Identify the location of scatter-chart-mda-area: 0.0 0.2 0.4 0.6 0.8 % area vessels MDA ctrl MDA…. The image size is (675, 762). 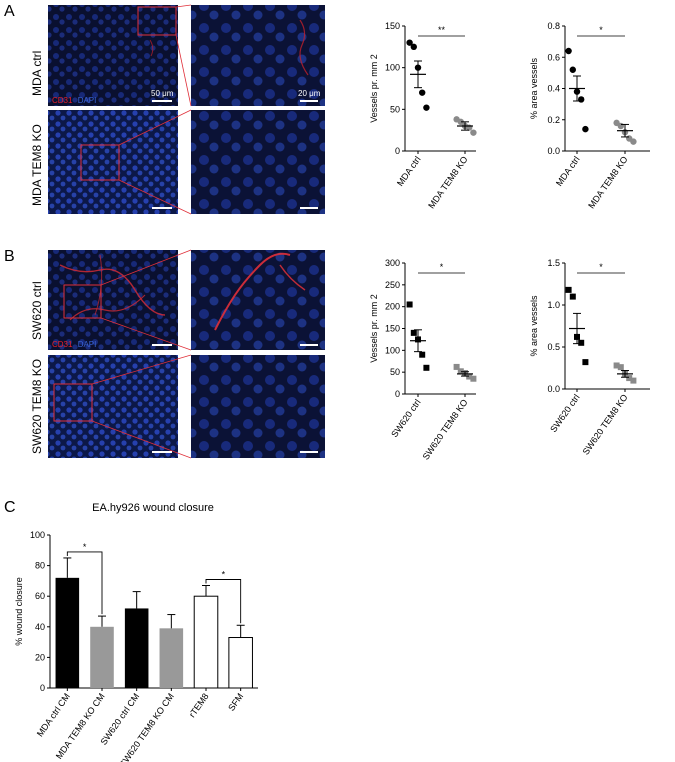
(589, 115).